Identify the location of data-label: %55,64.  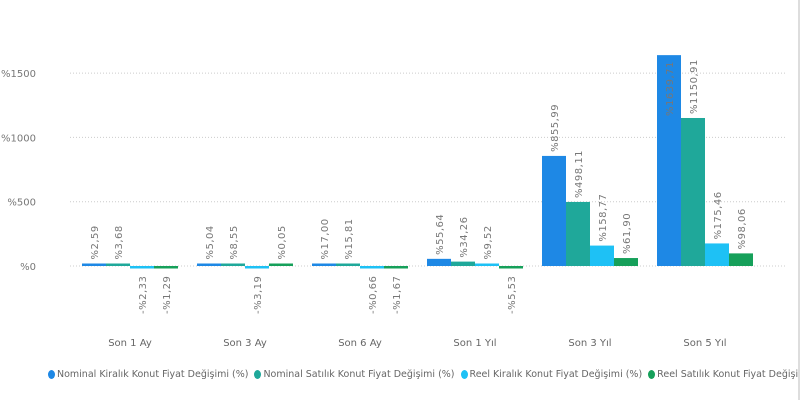
(440, 234).